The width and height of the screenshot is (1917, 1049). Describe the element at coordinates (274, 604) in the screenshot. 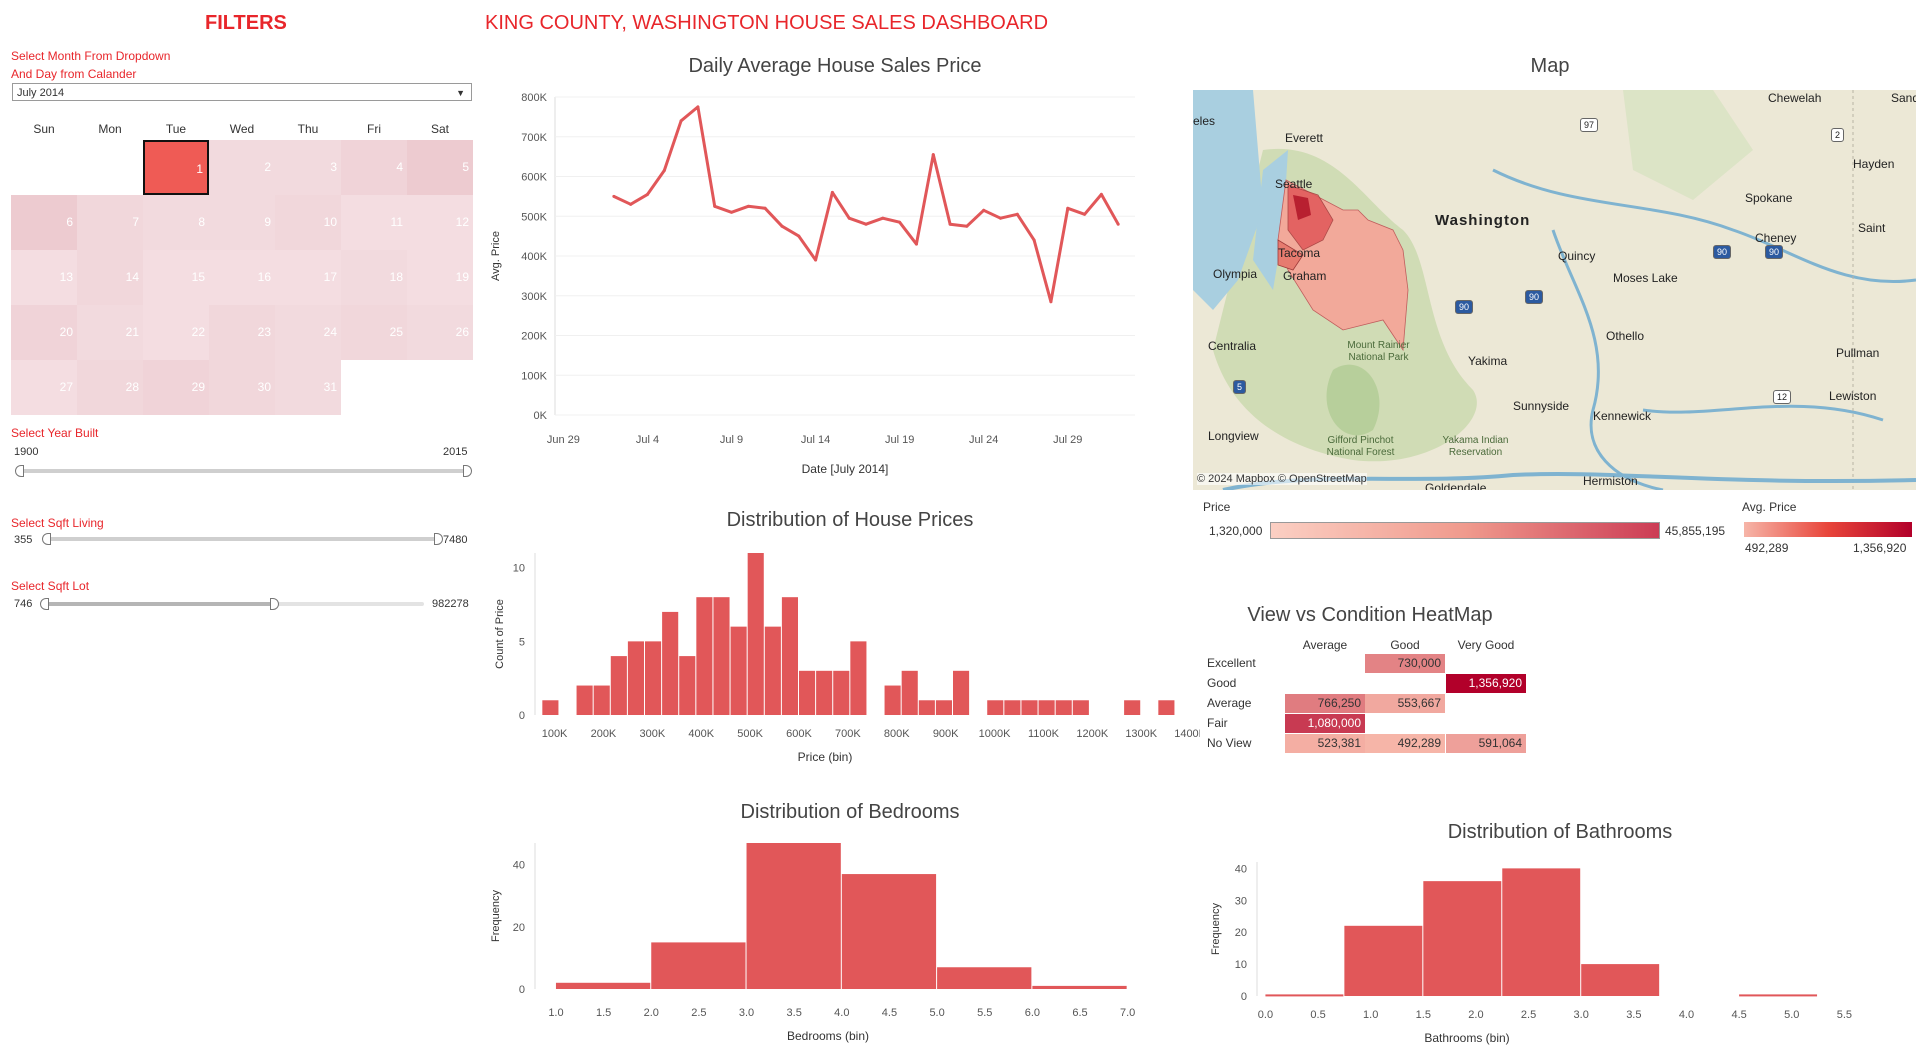

I see `sqft-lot-max-handle` at that location.